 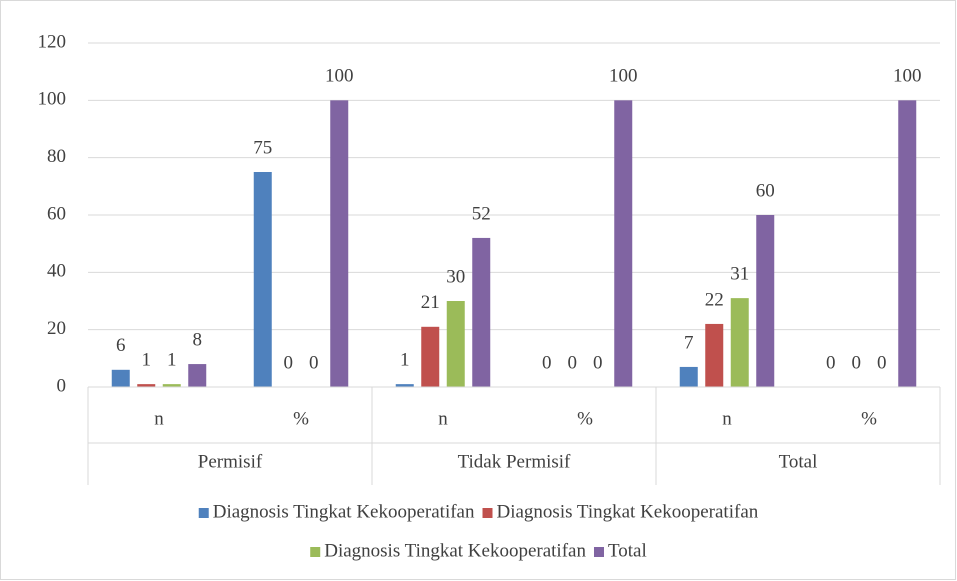 I want to click on data-label: 60, so click(x=765, y=190).